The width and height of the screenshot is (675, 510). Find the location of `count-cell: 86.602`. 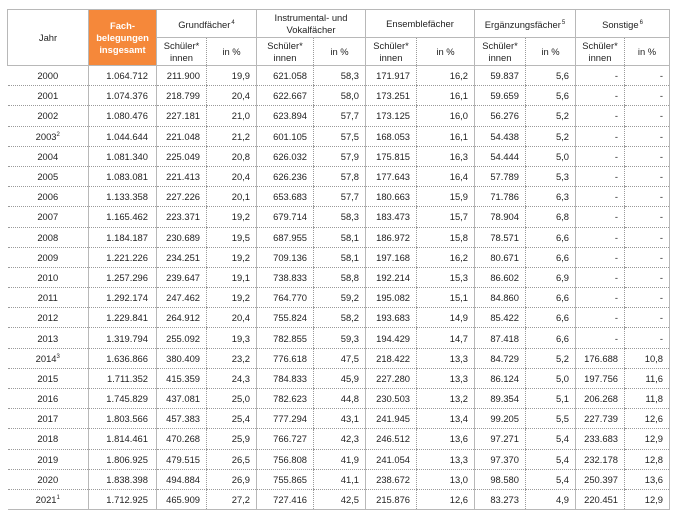

count-cell: 86.602 is located at coordinates (500, 278).